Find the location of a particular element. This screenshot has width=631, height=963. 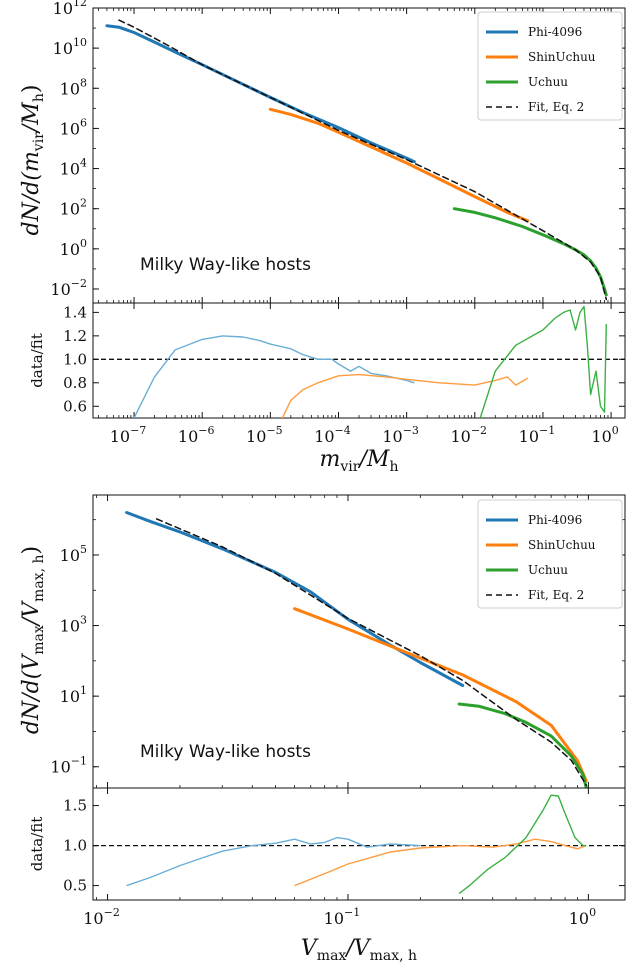

ratio-tick-label: 1.5 is located at coordinates (75, 806).